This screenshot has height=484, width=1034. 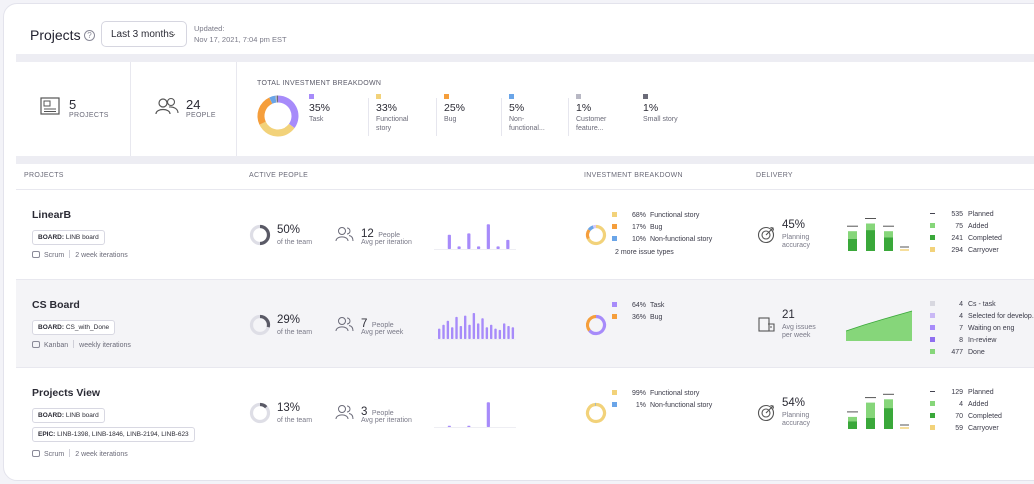 What do you see at coordinates (344, 412) in the screenshot?
I see `people-icon` at bounding box center [344, 412].